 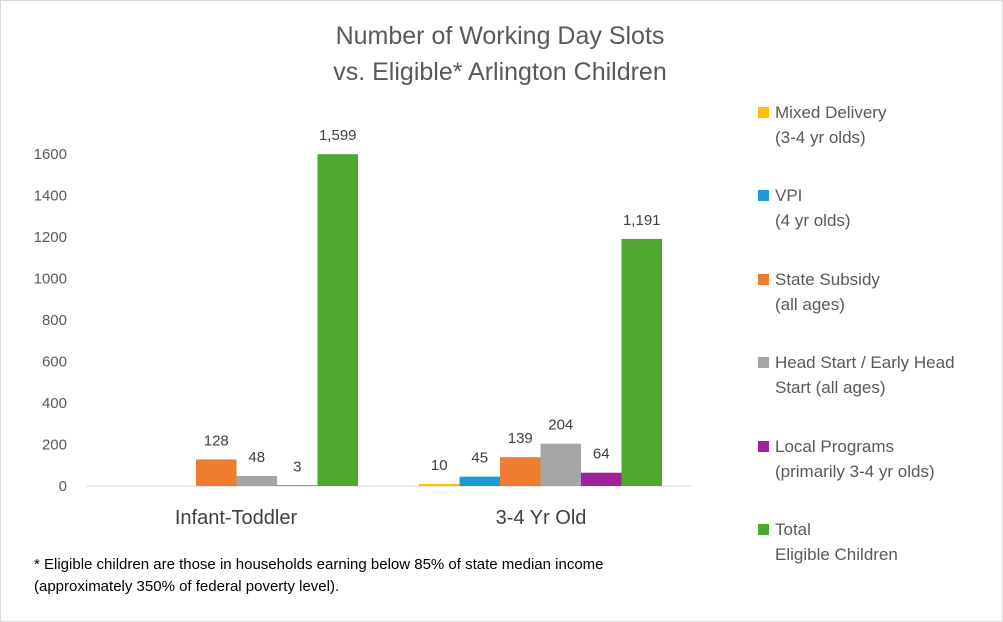 I want to click on legend-text-line-0-1: (3-4 yr olds), so click(x=820, y=137).